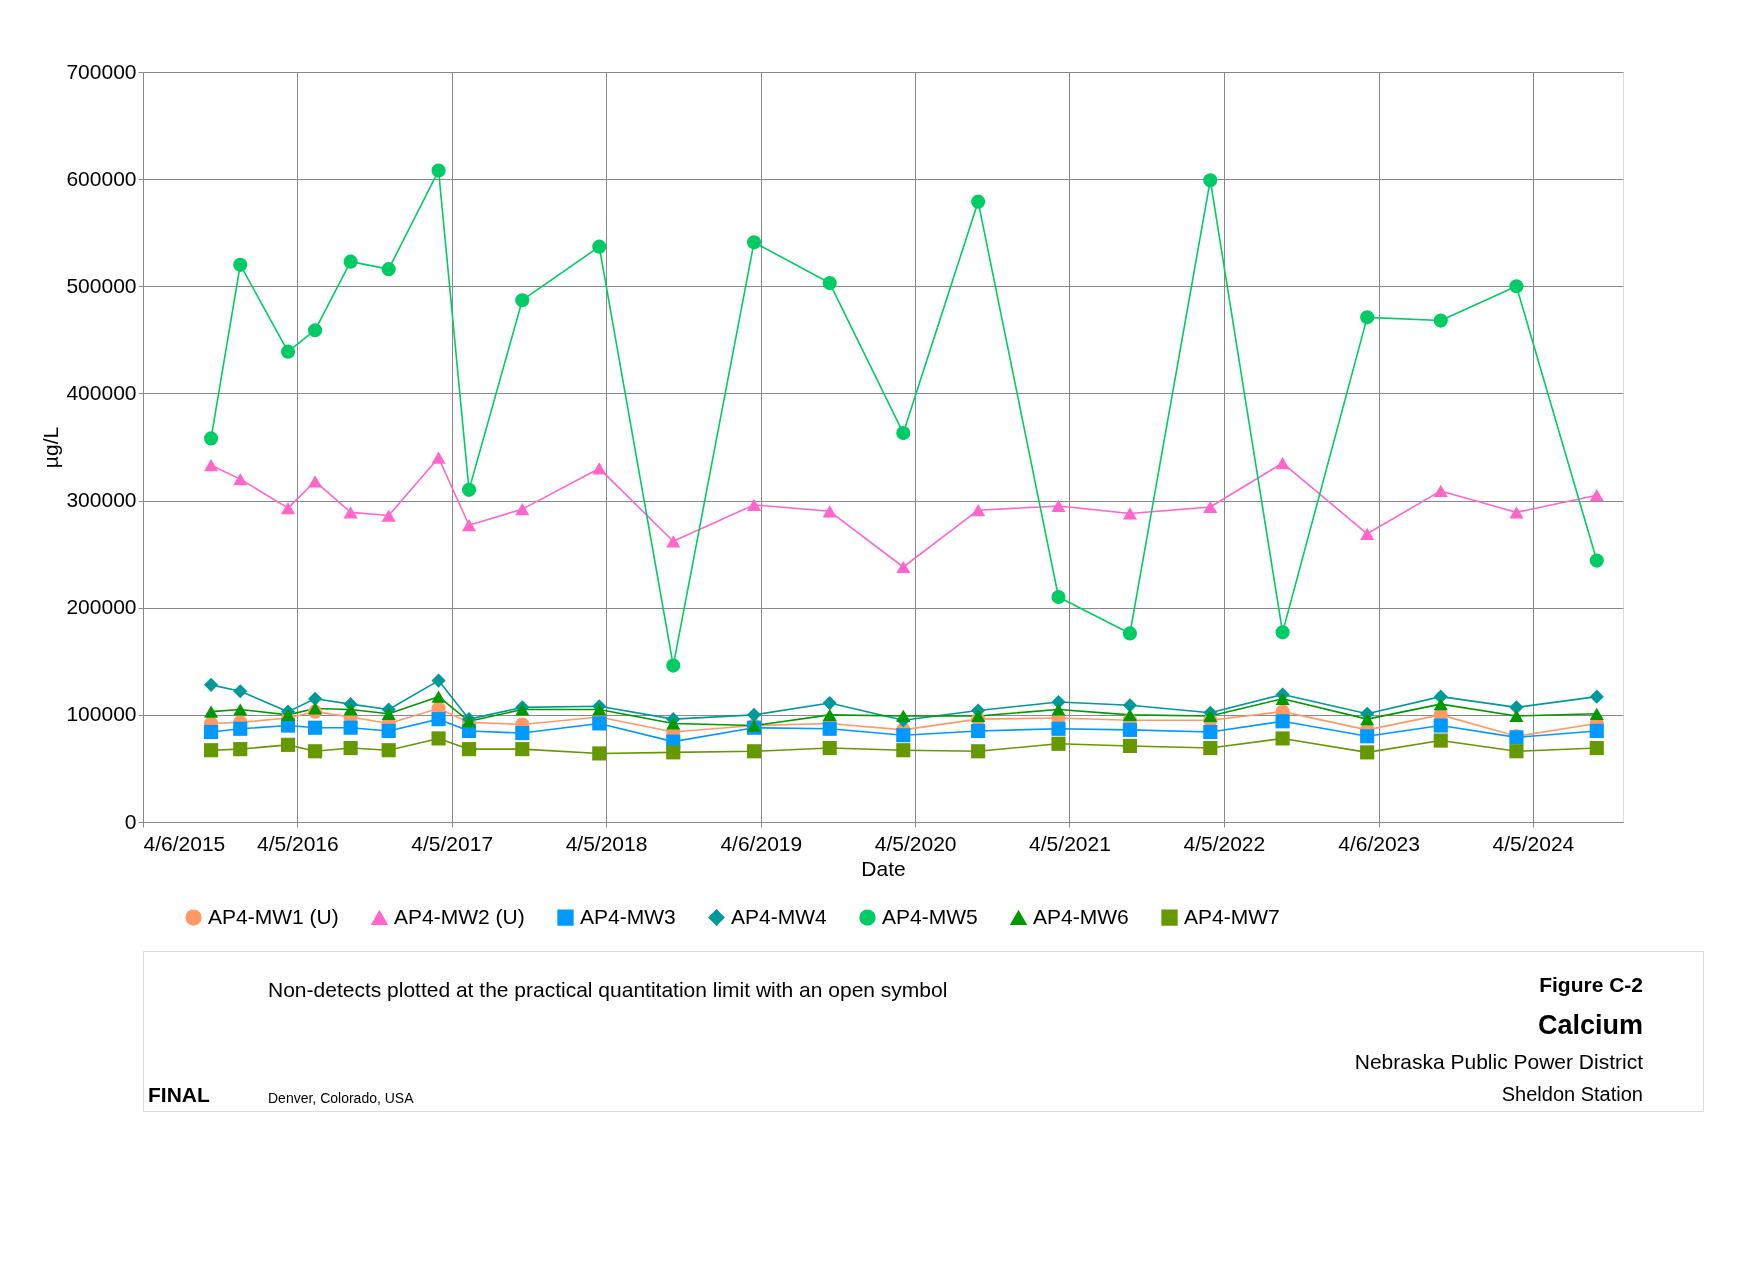  What do you see at coordinates (1070, 843) in the screenshot?
I see `x-tick-label: 4/5/2021` at bounding box center [1070, 843].